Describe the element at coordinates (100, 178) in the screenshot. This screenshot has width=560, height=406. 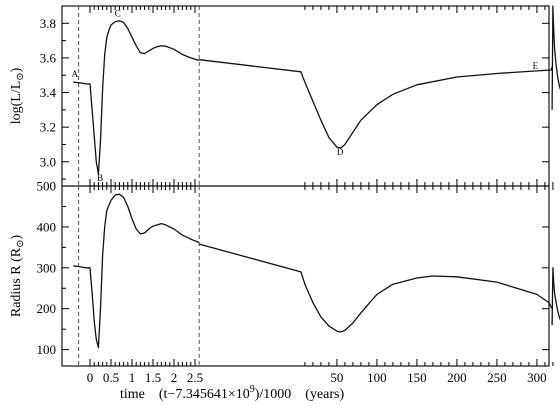
I see `evolution-point-label-b: B` at that location.